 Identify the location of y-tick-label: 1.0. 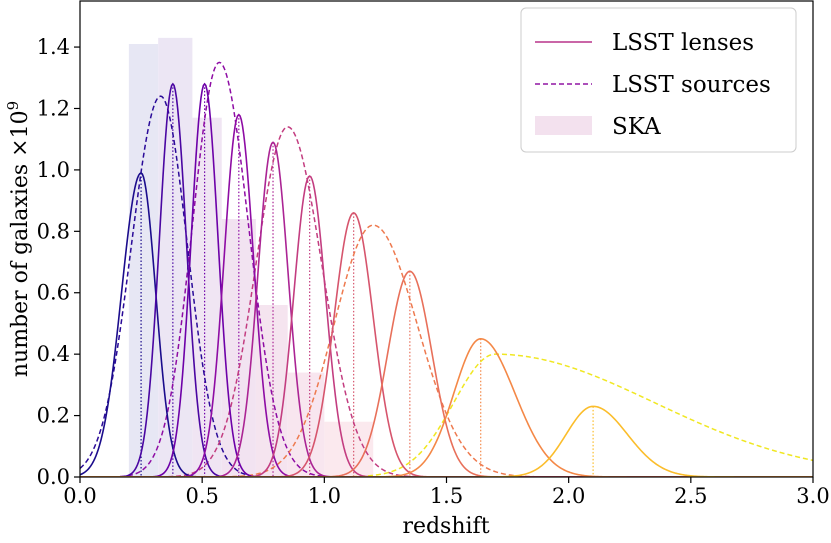
(53, 170).